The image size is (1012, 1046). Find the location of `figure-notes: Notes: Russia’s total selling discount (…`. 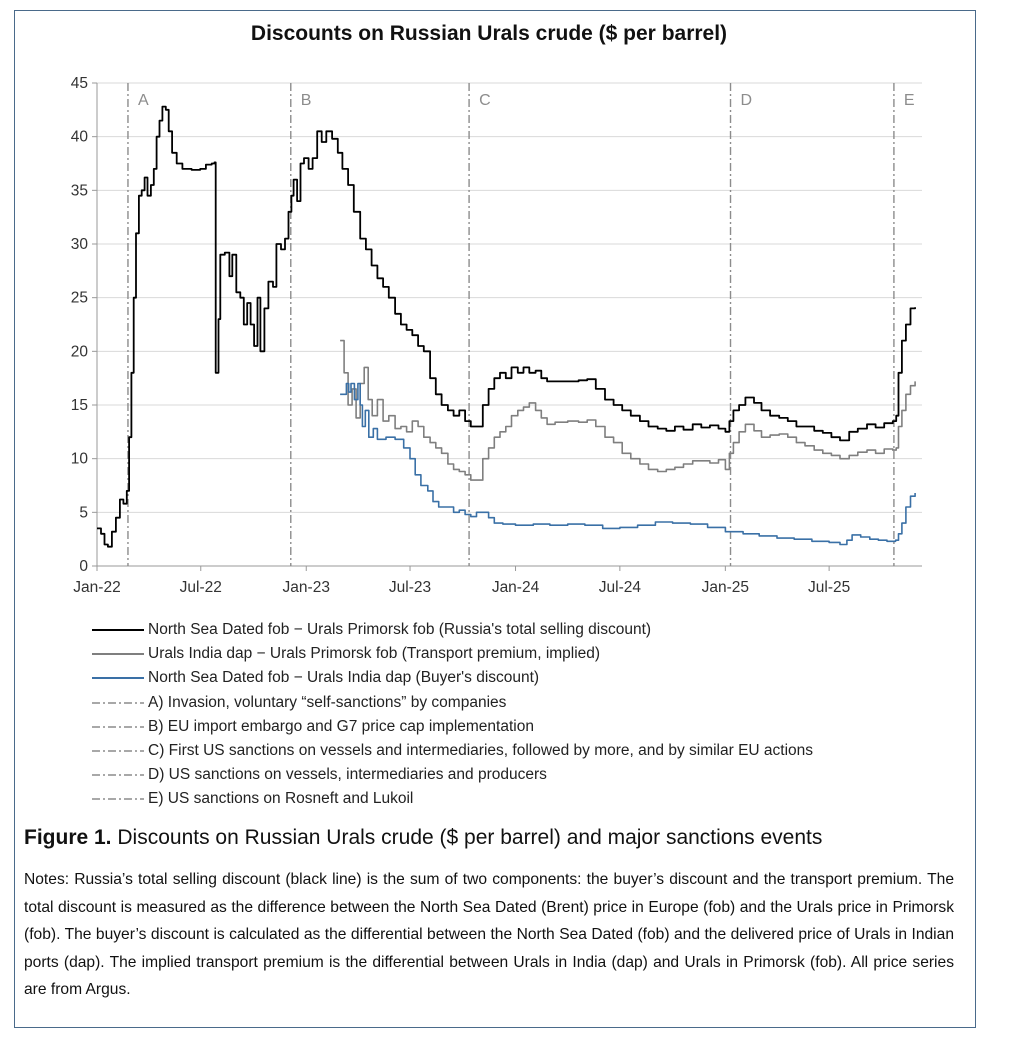

figure-notes: Notes: Russia’s total selling discount (… is located at coordinates (489, 934).